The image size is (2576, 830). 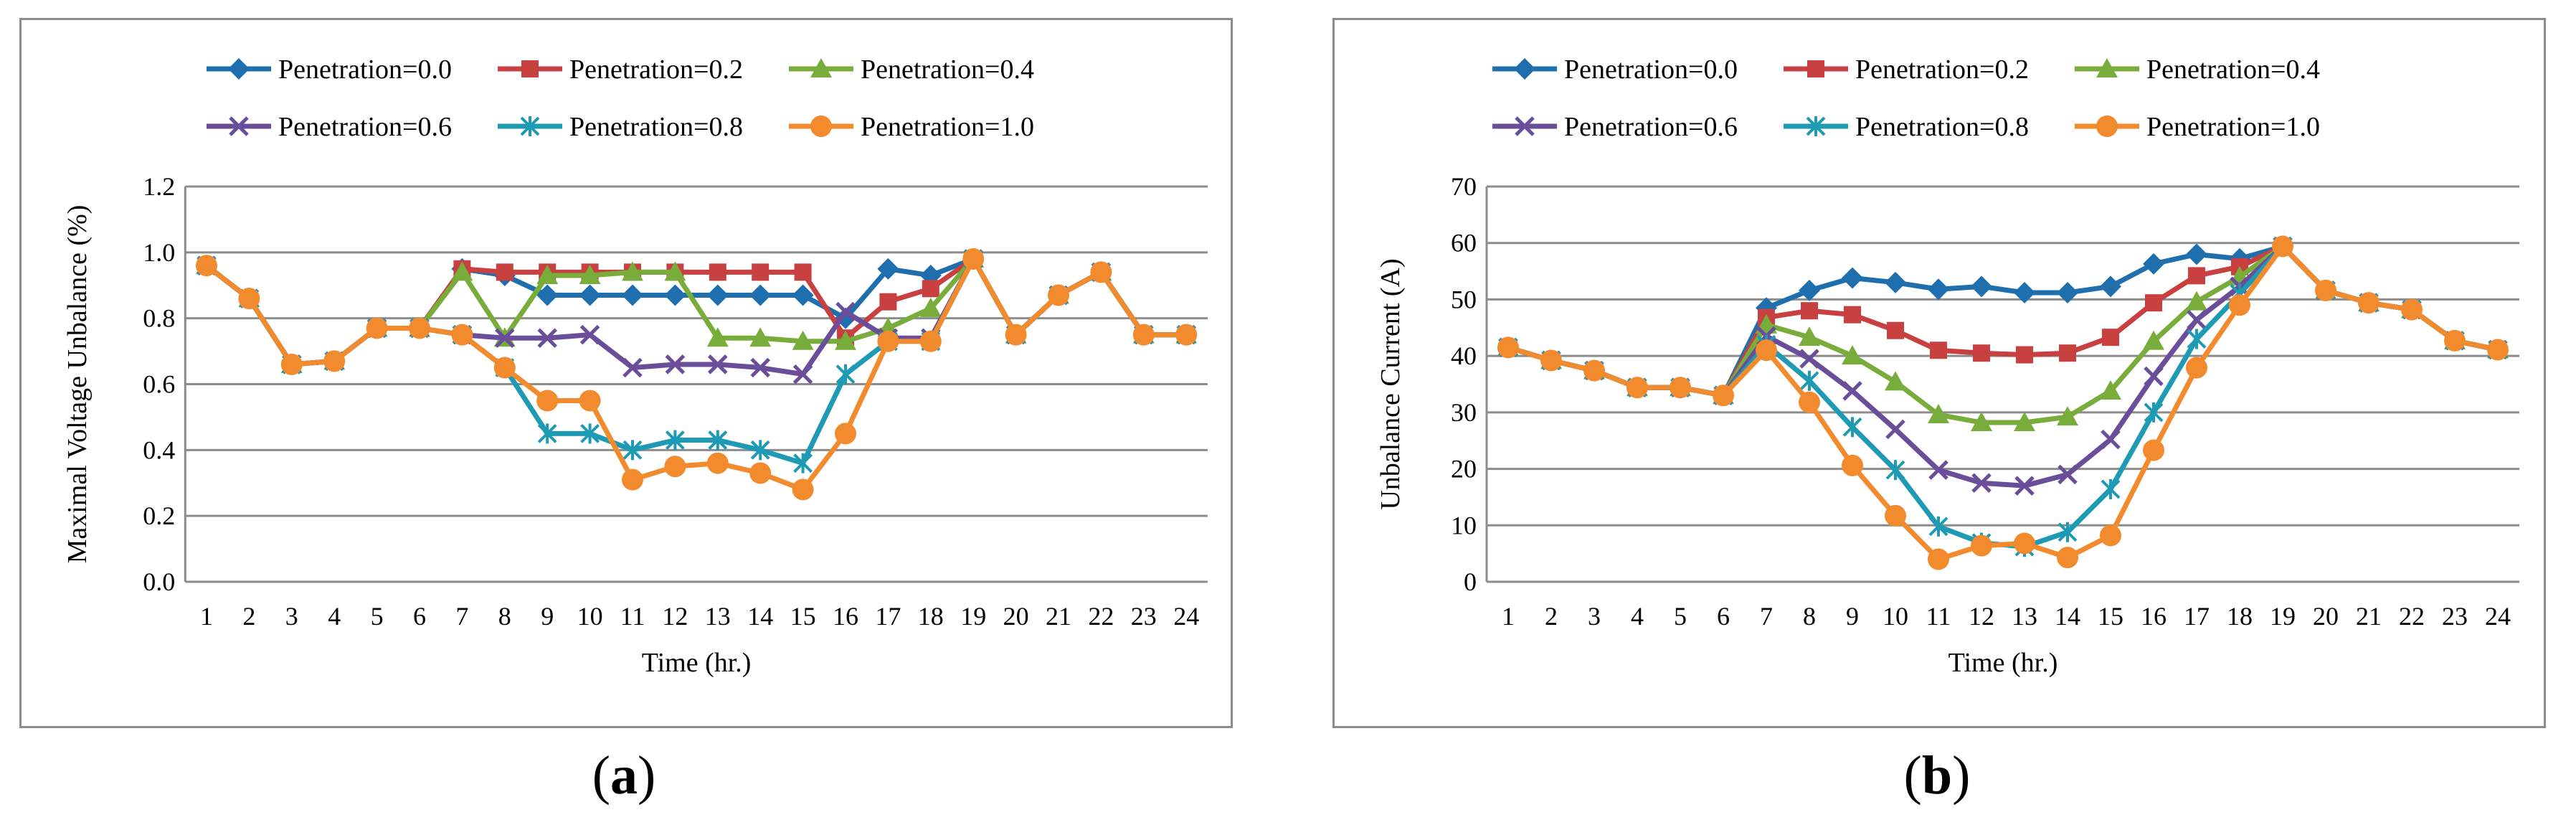 What do you see at coordinates (1464, 355) in the screenshot?
I see `y-tick-label: 40` at bounding box center [1464, 355].